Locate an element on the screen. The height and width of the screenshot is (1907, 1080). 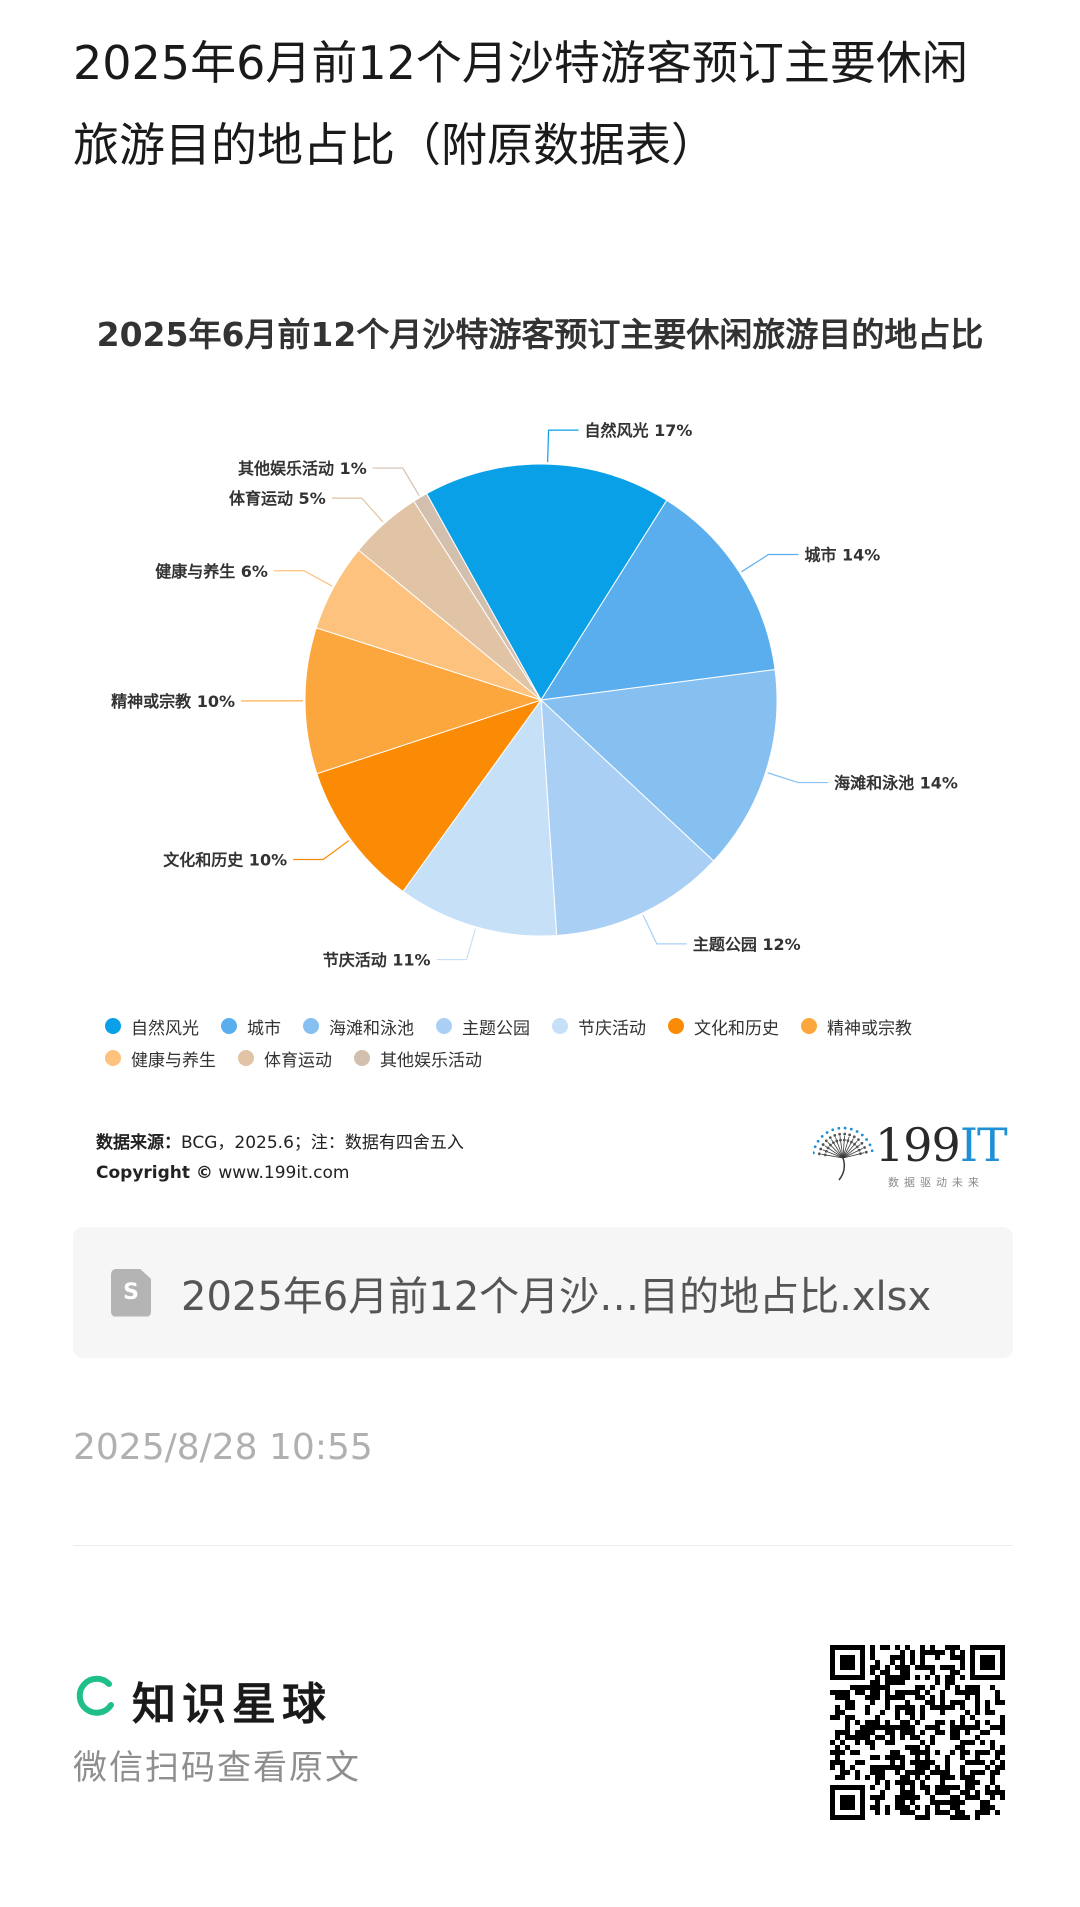
copyright-label: Copyright © is located at coordinates (154, 1173).